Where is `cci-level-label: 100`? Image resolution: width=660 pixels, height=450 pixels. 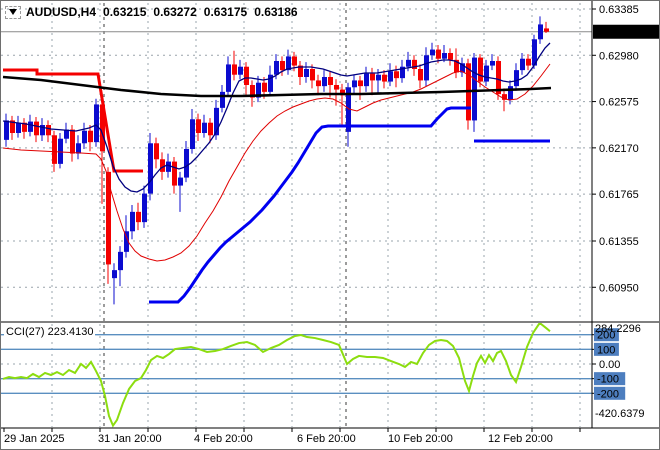 cci-level-label: 100 is located at coordinates (606, 350).